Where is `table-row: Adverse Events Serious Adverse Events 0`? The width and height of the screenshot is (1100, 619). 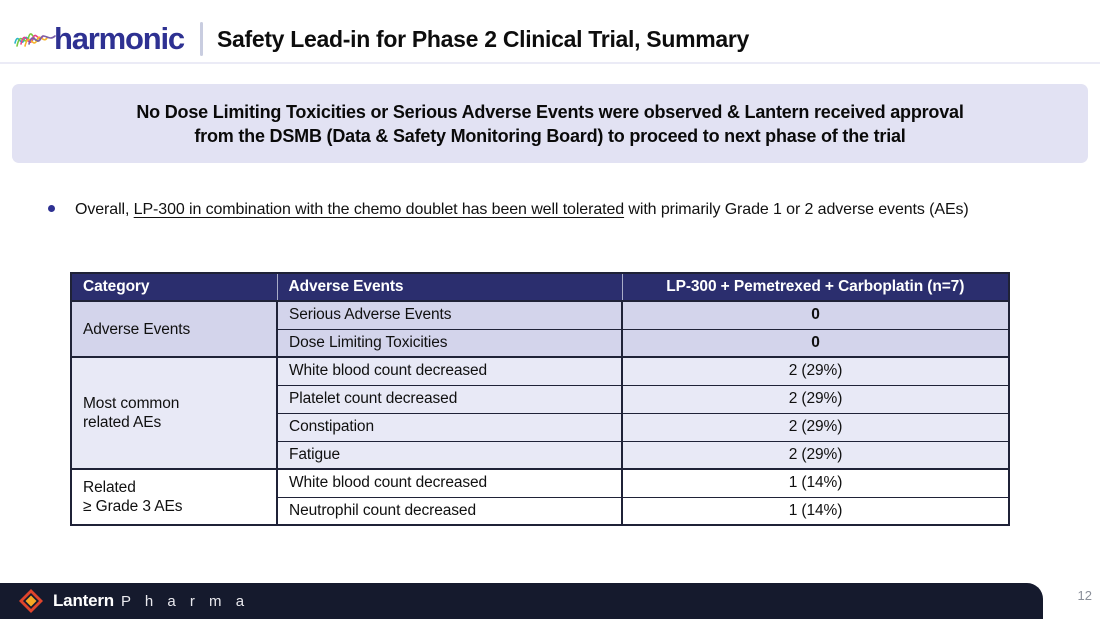
table-row: Adverse Events Serious Adverse Events 0 is located at coordinates (540, 328).